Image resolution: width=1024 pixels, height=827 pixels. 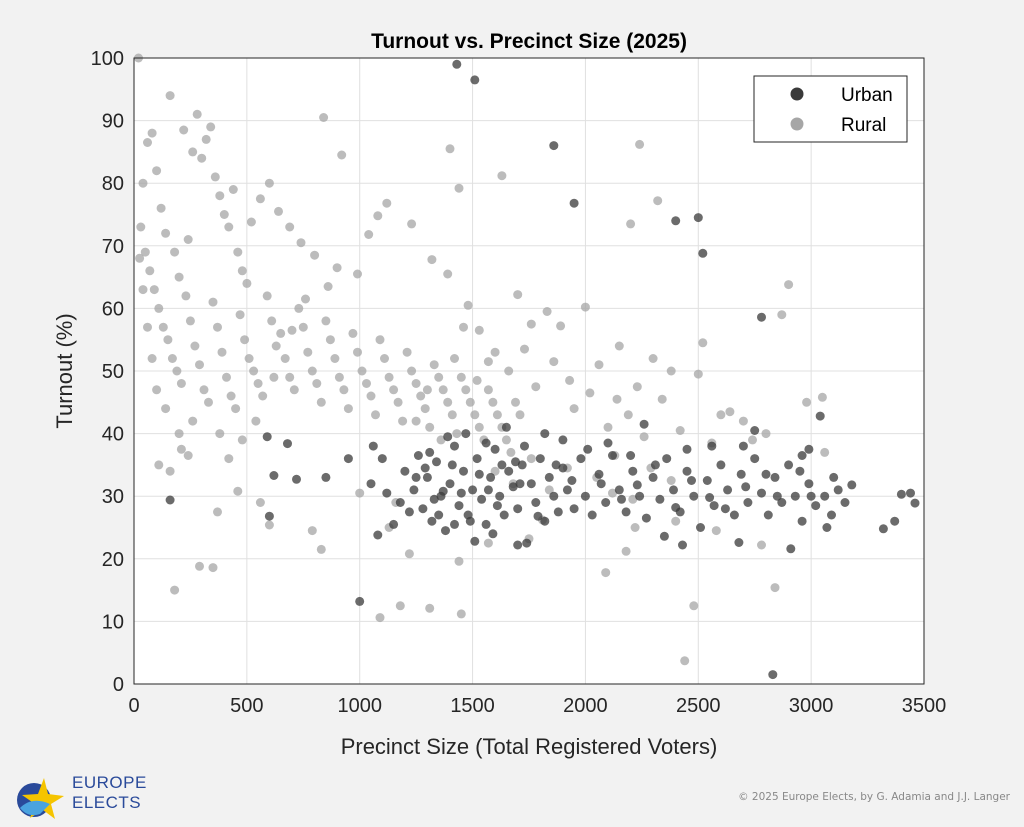 What do you see at coordinates (113, 184) in the screenshot?
I see `y-tick-label: 80` at bounding box center [113, 184].